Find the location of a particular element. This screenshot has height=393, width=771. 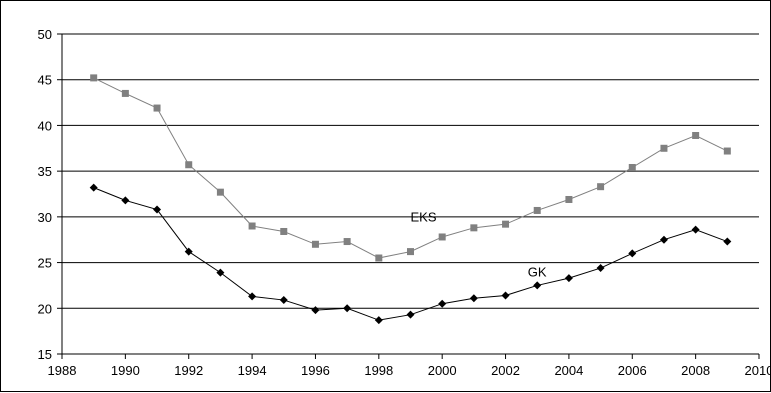

x-tick-label: 2002 is located at coordinates (505, 370).